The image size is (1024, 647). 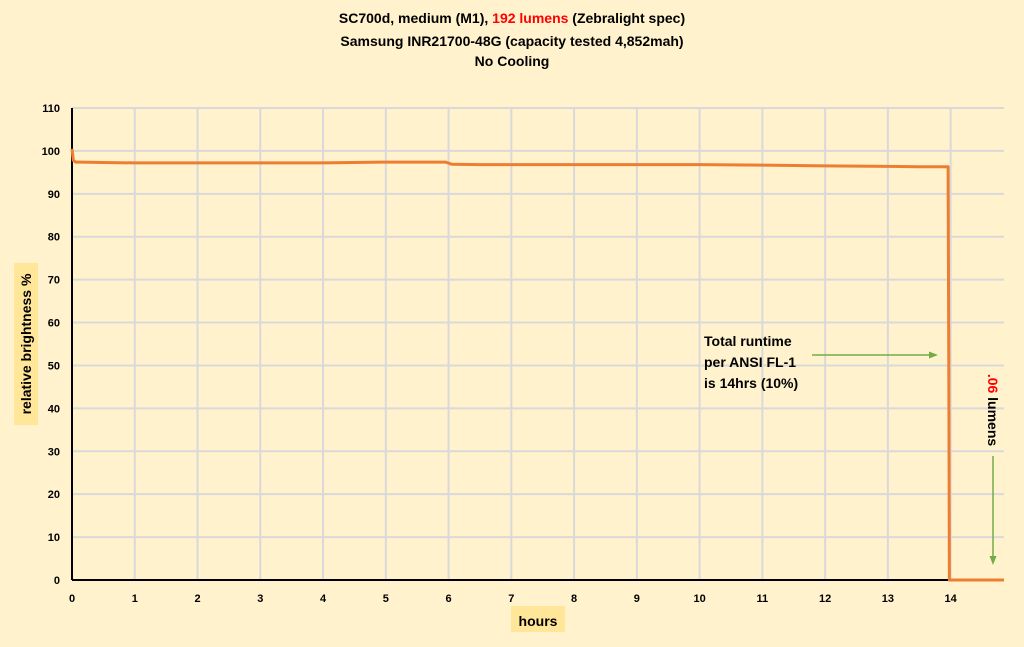 I want to click on title-segment: SC700d, medium (M1),, so click(x=415, y=18).